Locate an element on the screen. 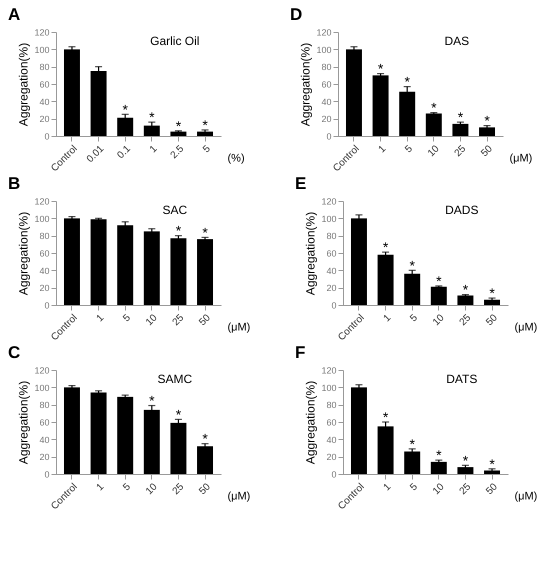 This screenshot has height=566, width=539. x-axis-title: (%) is located at coordinates (236, 158).